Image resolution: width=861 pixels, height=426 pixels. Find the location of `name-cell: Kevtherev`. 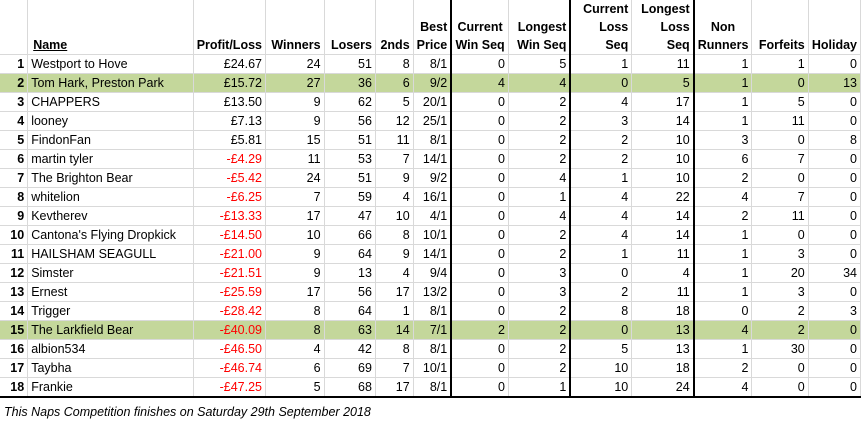

name-cell: Kevtherev is located at coordinates (110, 216).